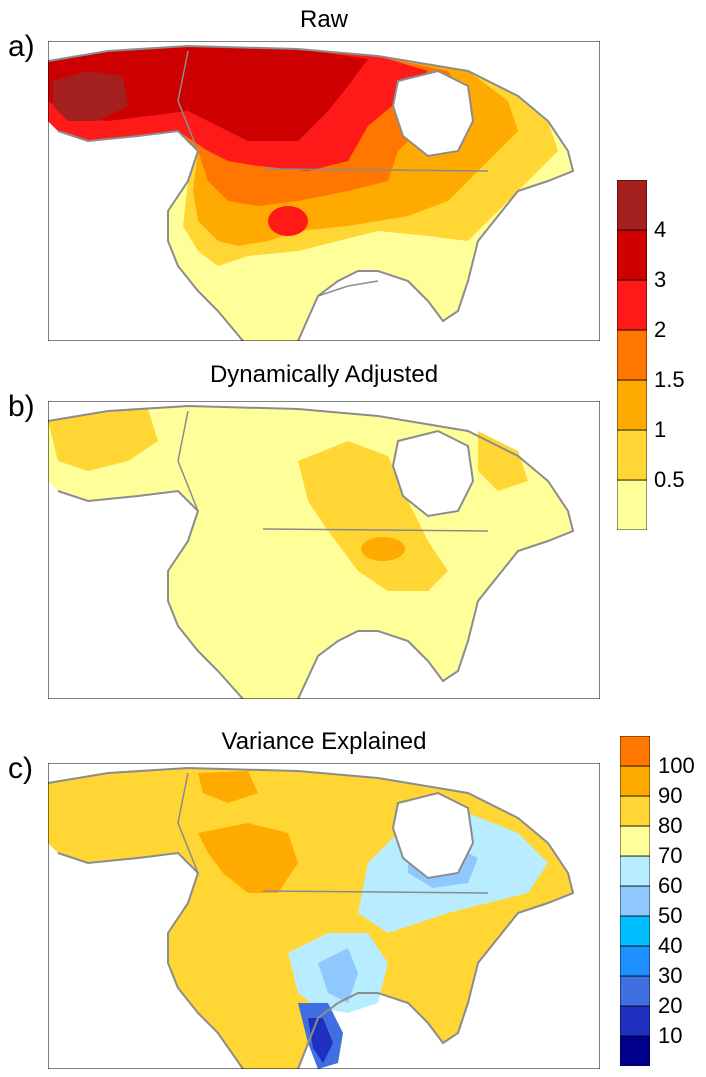  I want to click on colorbar-top-label: 3, so click(660, 279).